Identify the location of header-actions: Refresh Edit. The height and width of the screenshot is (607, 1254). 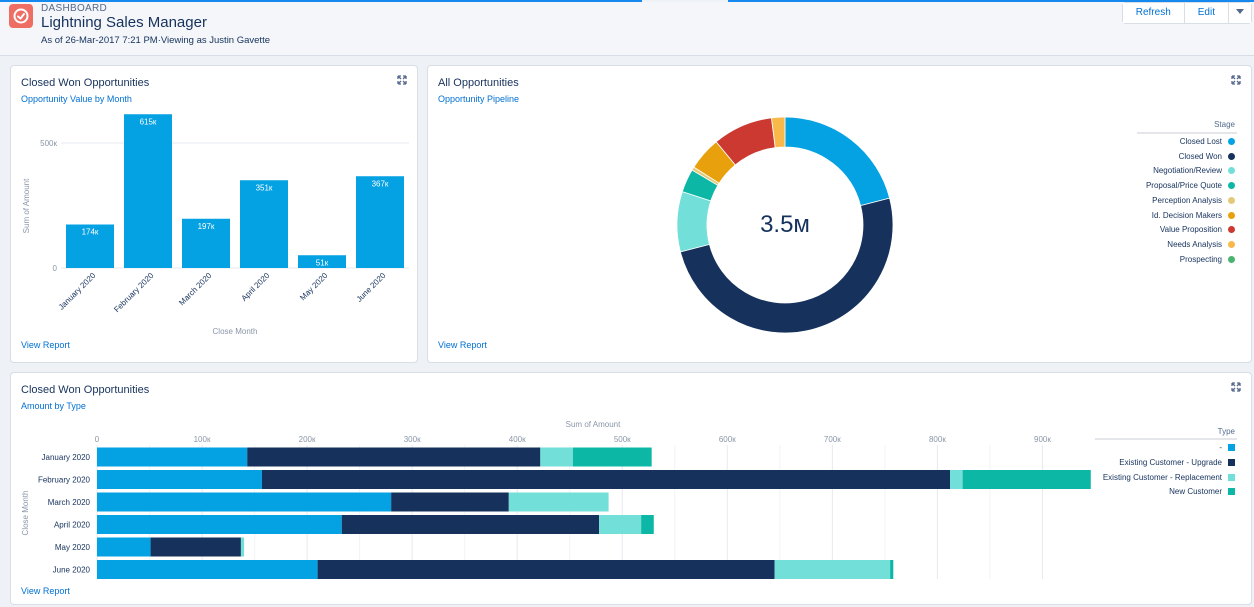
(1186, 13).